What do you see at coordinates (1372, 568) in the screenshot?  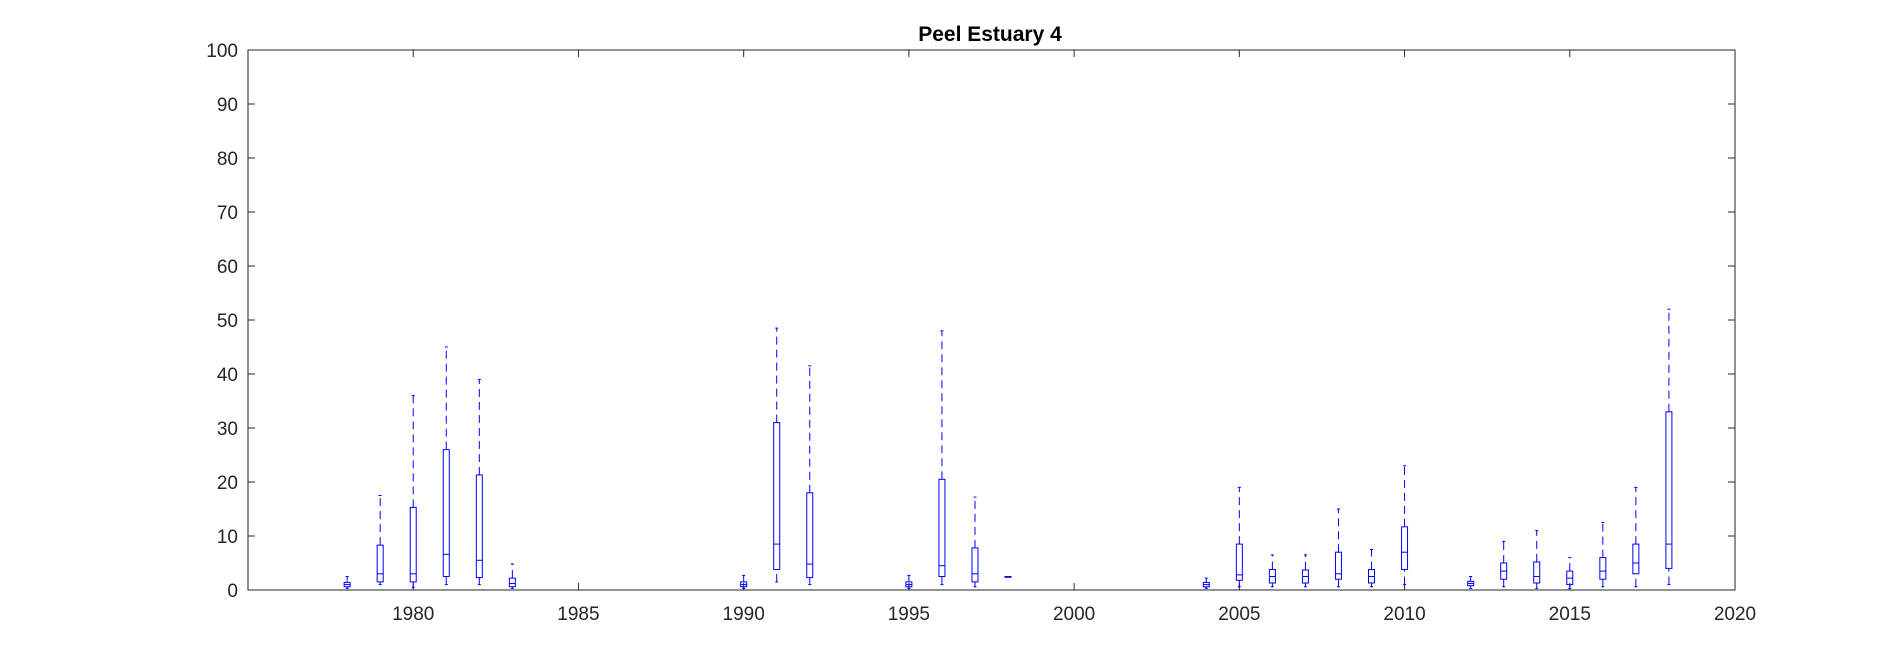 I see `box-2009` at bounding box center [1372, 568].